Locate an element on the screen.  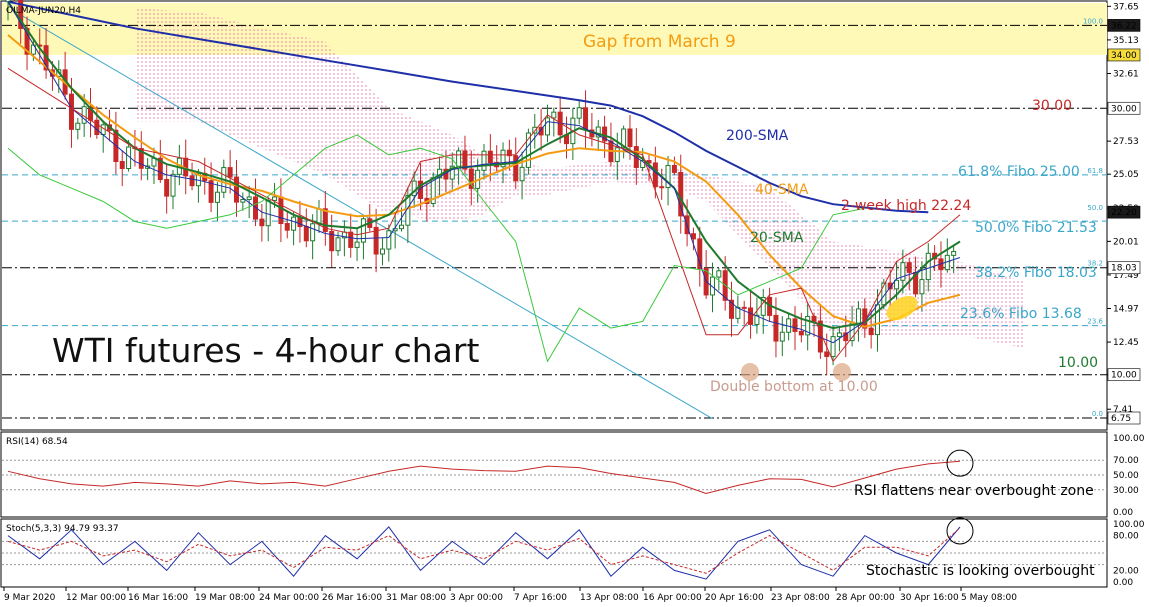
time-tick-label: 19 Mar 08:00 is located at coordinates (225, 598).